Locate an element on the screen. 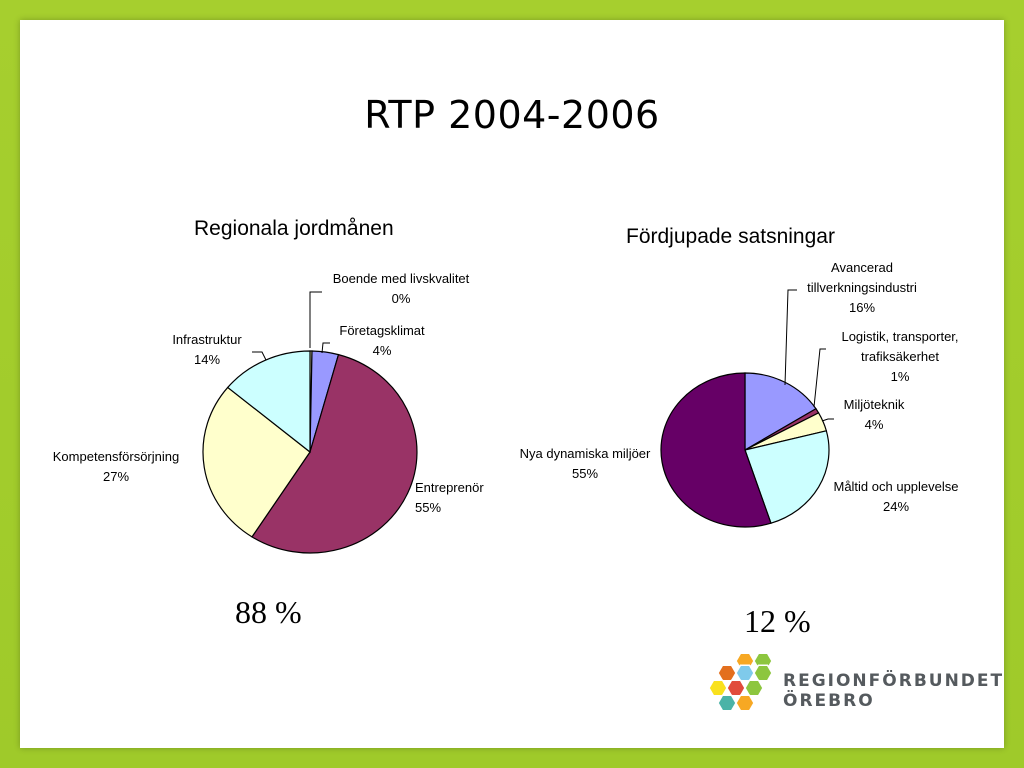  slice-label: Nya dynamiska miljöer 55% is located at coordinates (585, 463).